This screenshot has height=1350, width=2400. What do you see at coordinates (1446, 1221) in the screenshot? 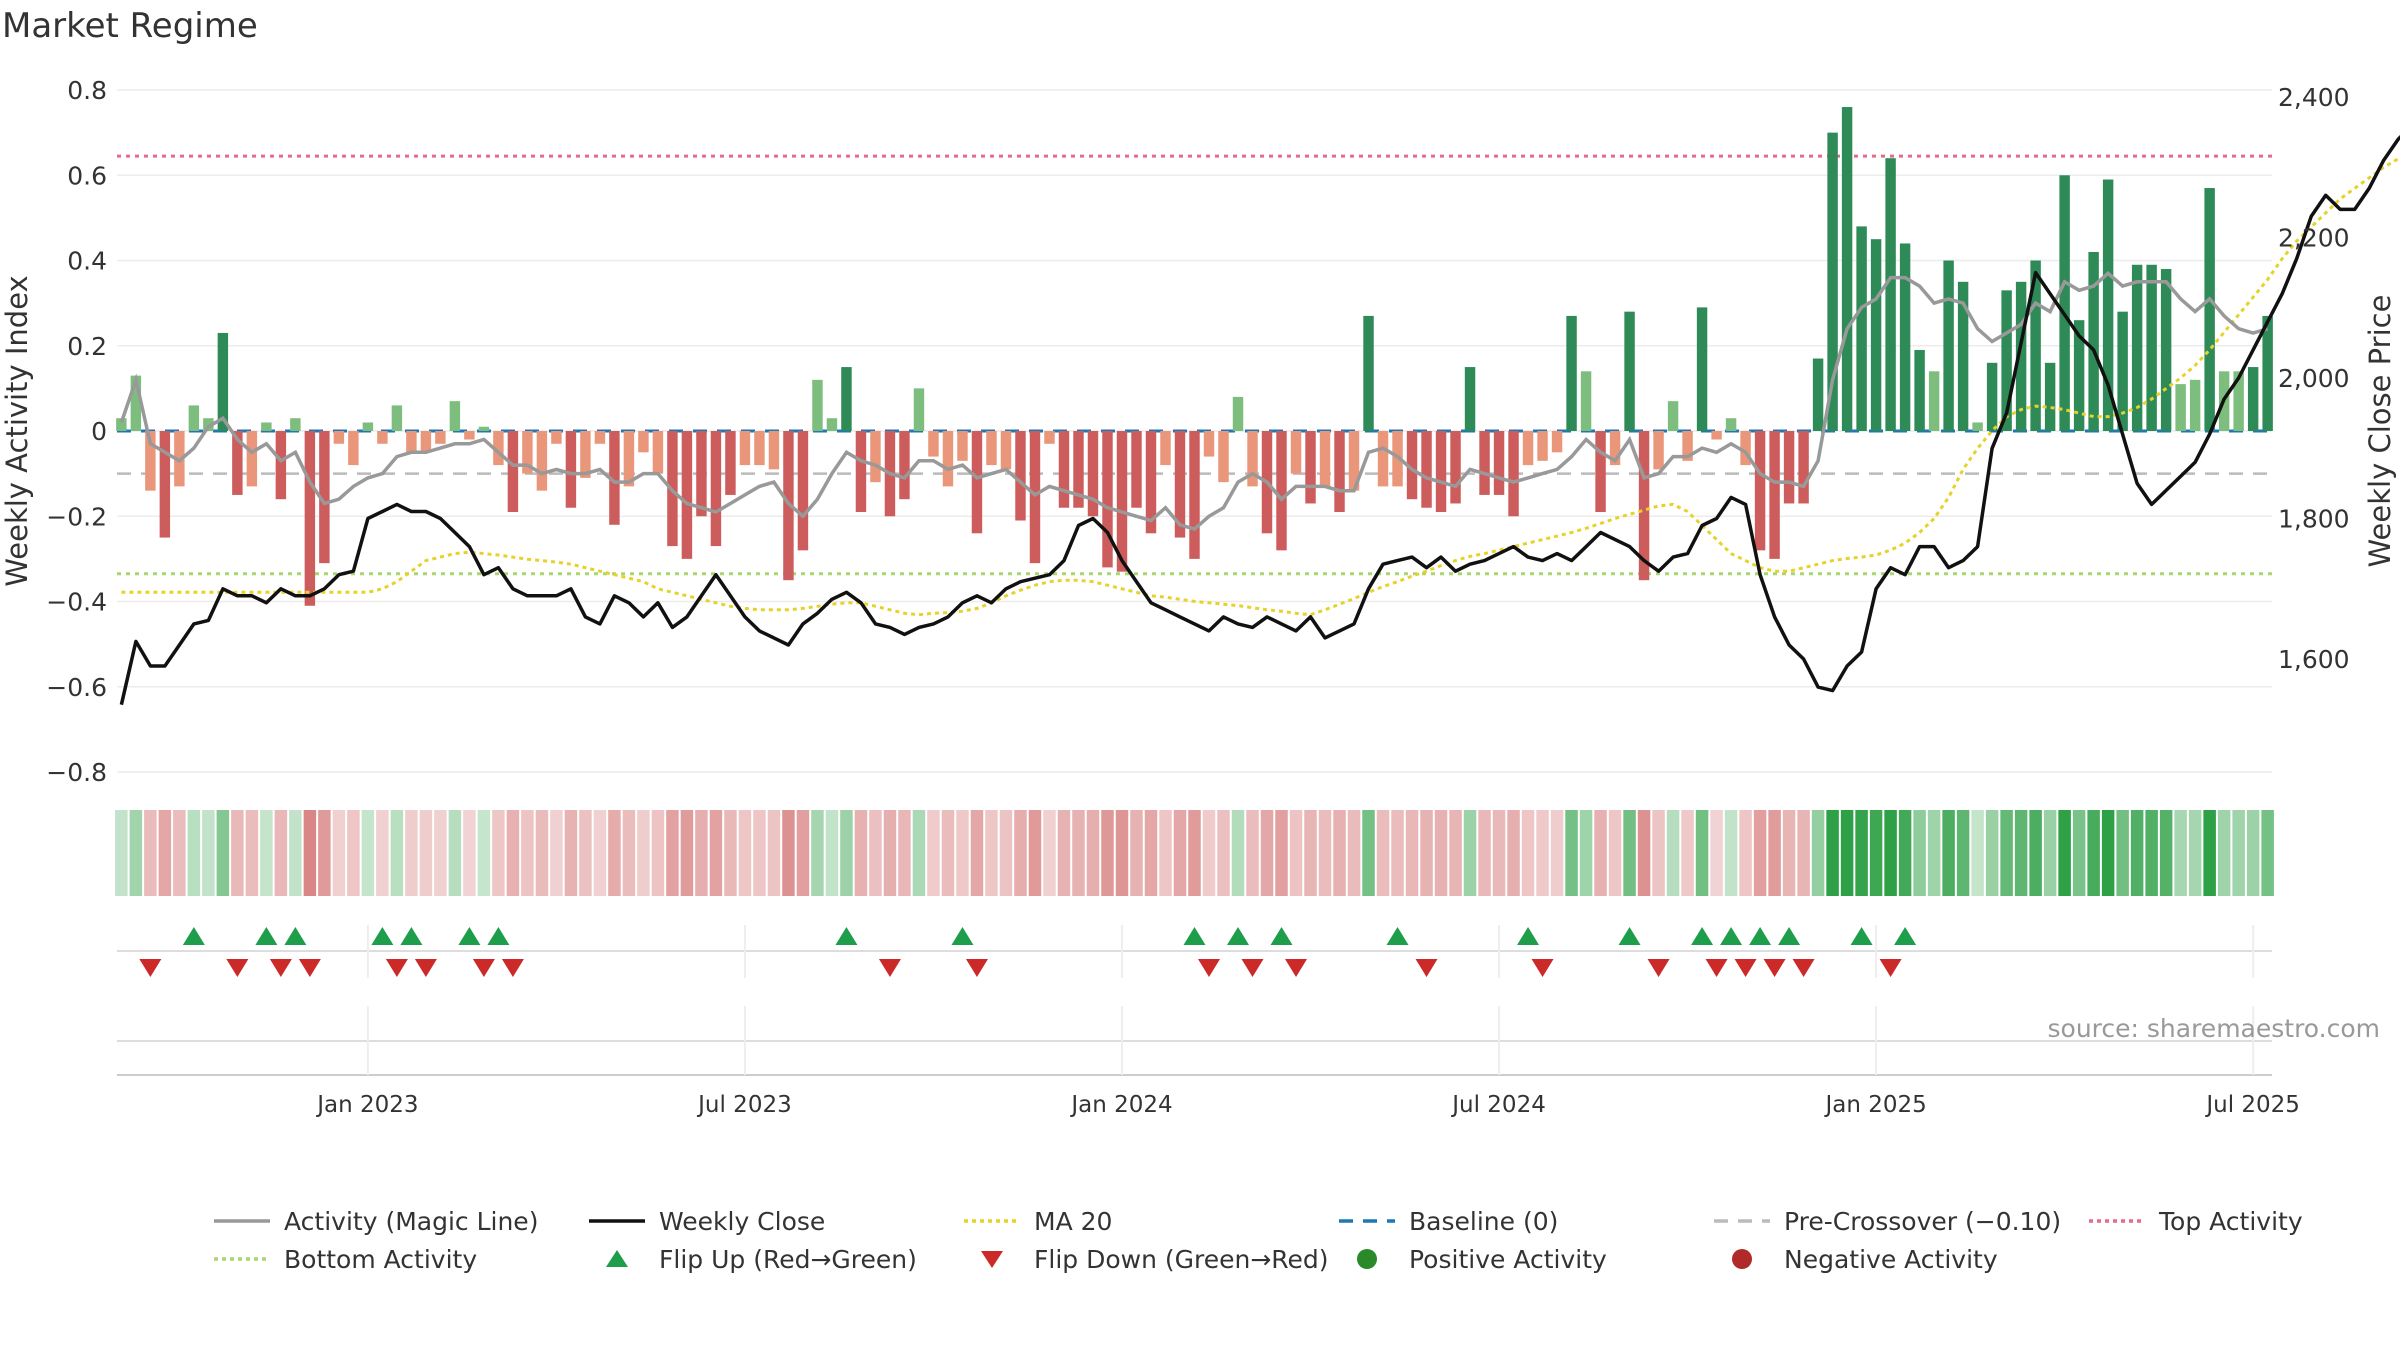
I see `legend-item: Baseline (0)` at bounding box center [1446, 1221].